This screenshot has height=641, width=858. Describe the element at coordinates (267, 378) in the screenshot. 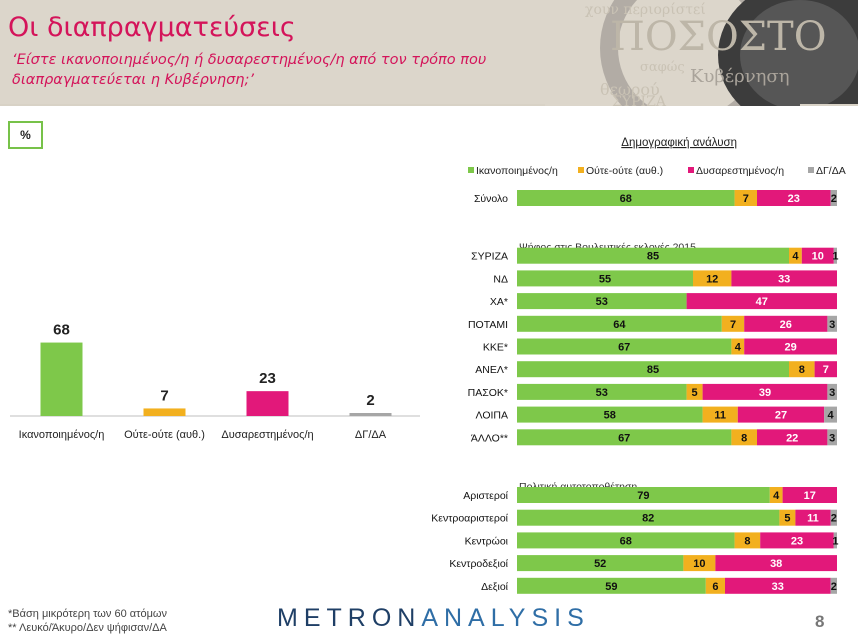

I see `bar-value-label: 23` at that location.